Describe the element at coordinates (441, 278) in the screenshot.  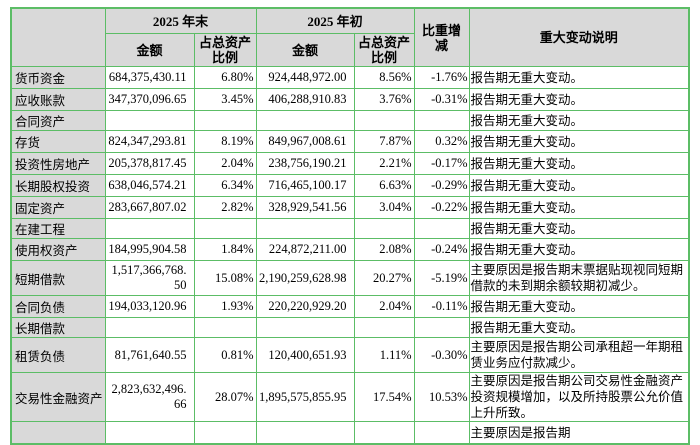
I see `change-cell: -5.19%` at that location.